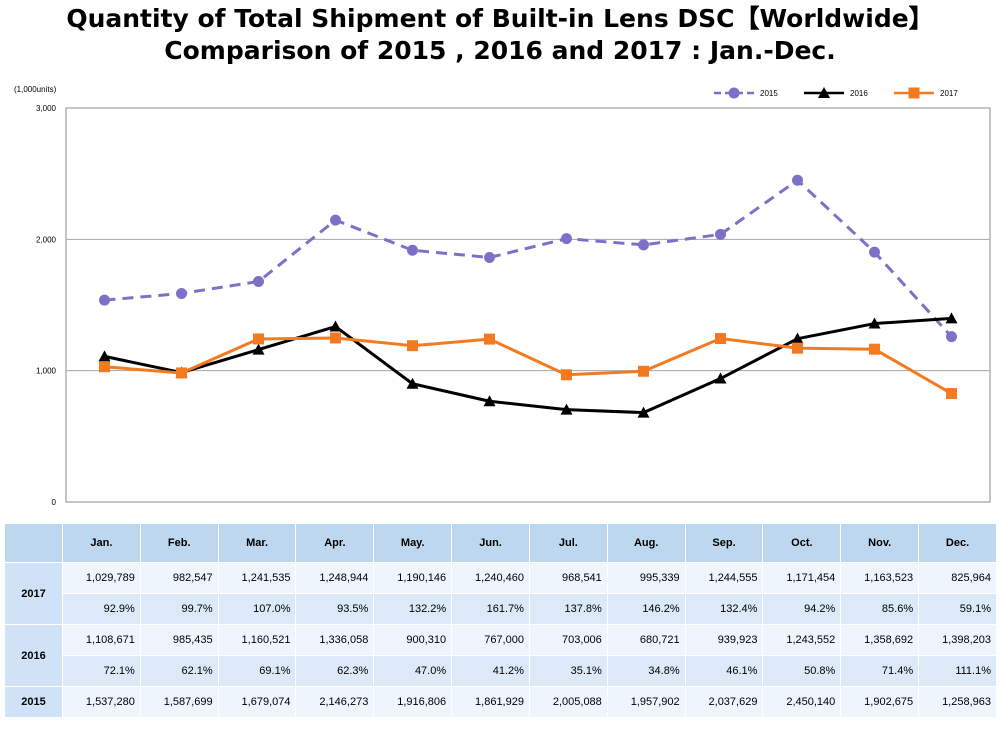 The width and height of the screenshot is (1000, 731). I want to click on legend-label-2016: 2016, so click(859, 93).